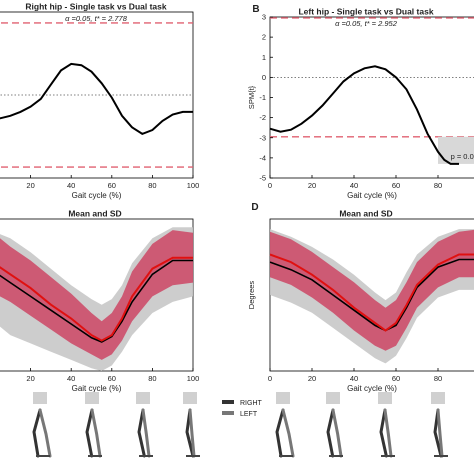 This screenshot has height=474, width=474. Describe the element at coordinates (462, 156) in the screenshot. I see `panel-b-cluster-label: p = 0.00` at that location.